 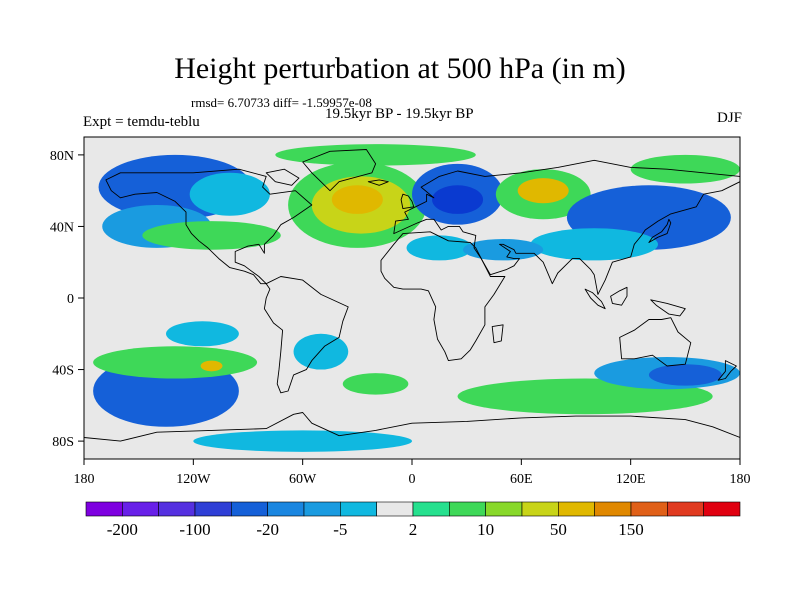 I want to click on colorbar-label: -100, so click(x=194, y=529).